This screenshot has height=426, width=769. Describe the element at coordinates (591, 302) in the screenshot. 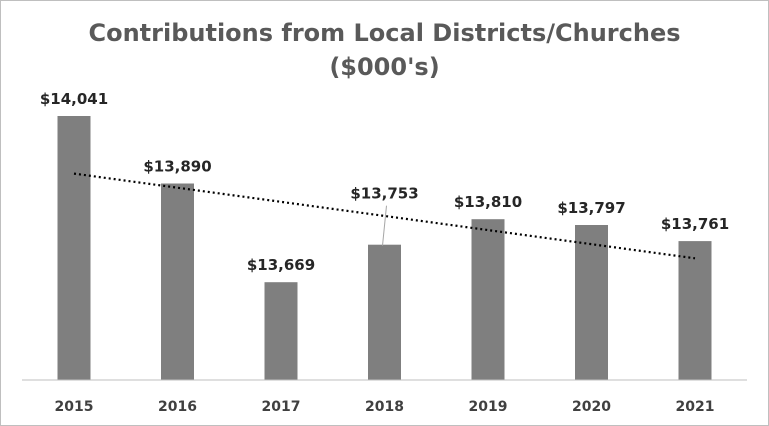

I see `bar-2020` at that location.